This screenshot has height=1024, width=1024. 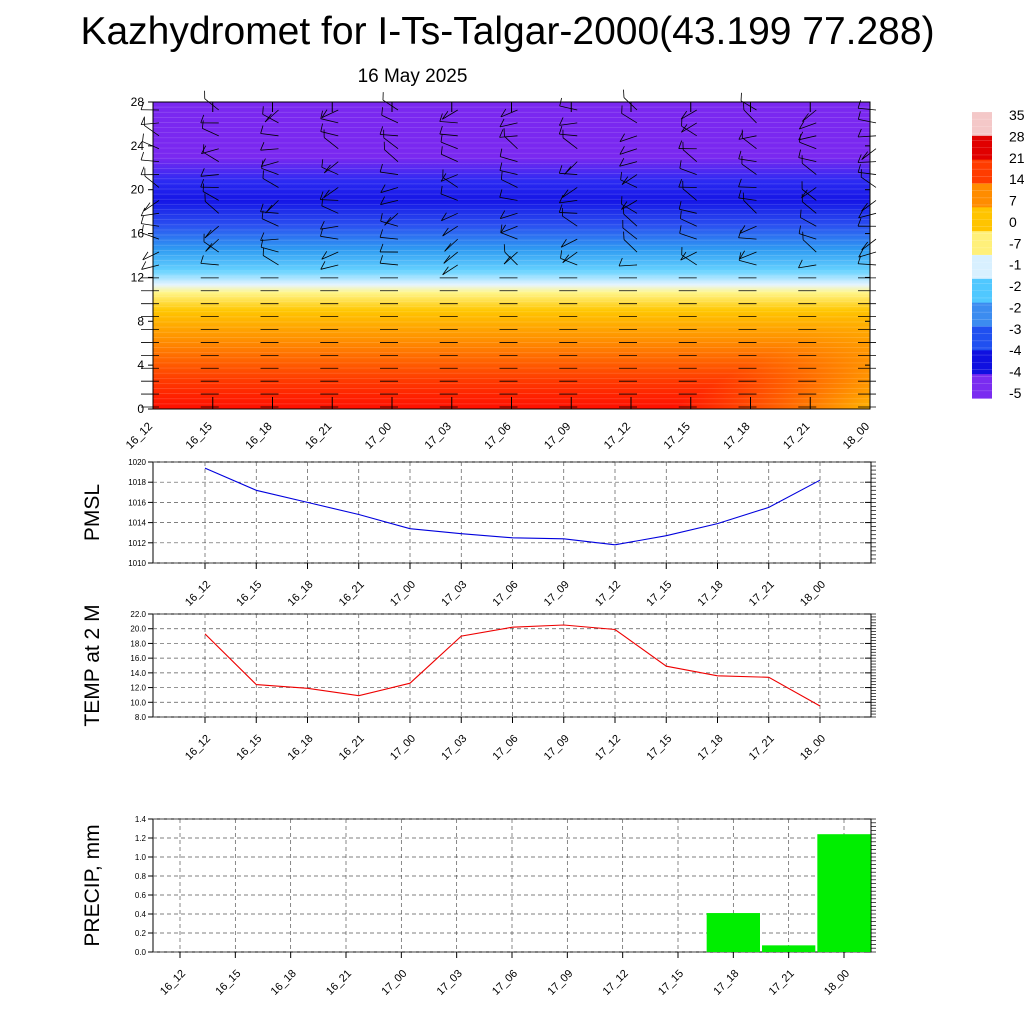 What do you see at coordinates (138, 658) in the screenshot?
I see `y-tick-label: 16.0` at bounding box center [138, 658].